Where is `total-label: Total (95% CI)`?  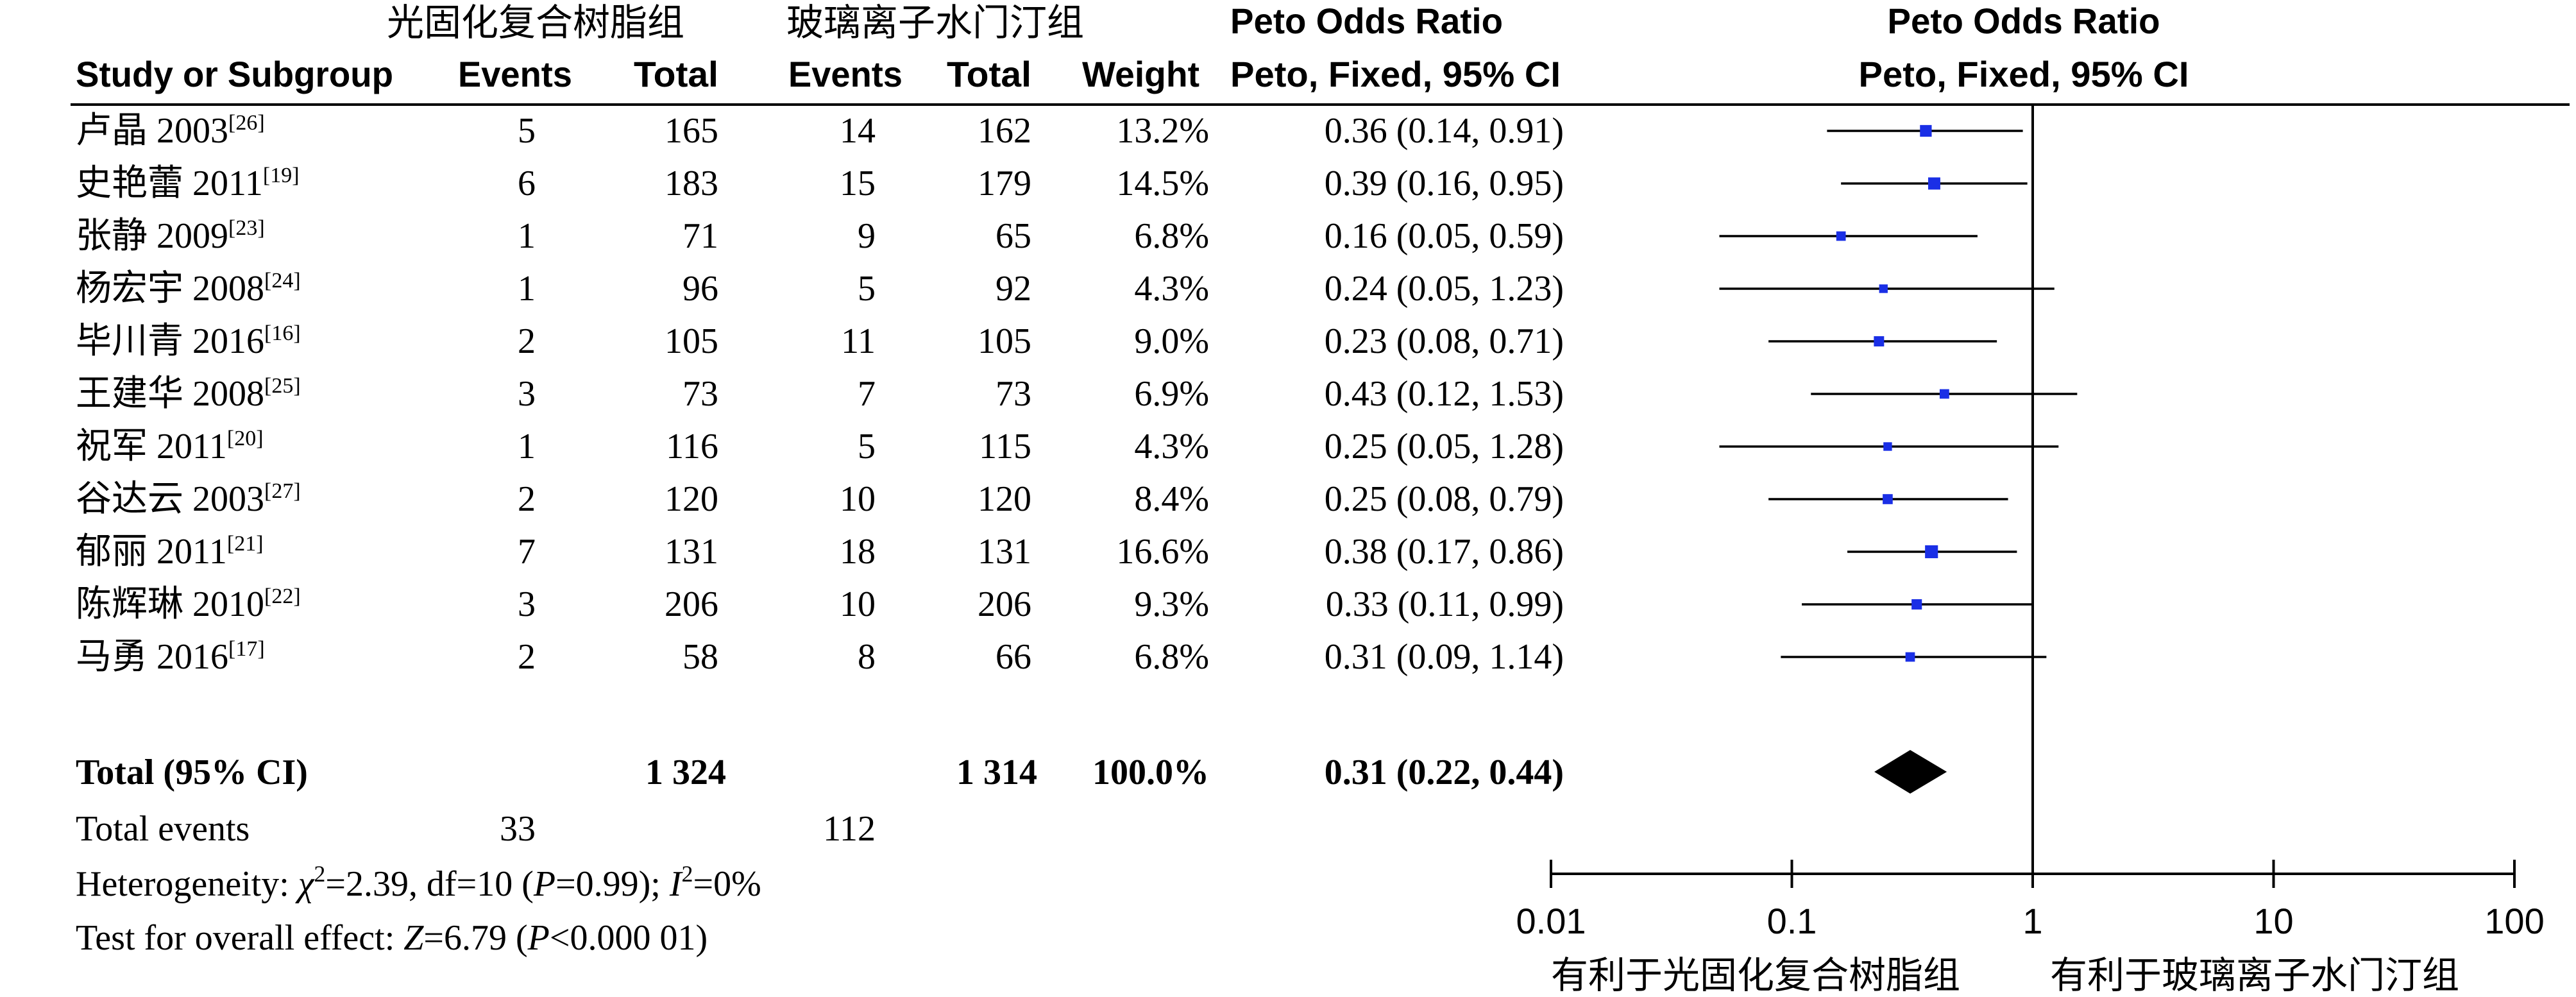
total-label: Total (95% CI) is located at coordinates (192, 772).